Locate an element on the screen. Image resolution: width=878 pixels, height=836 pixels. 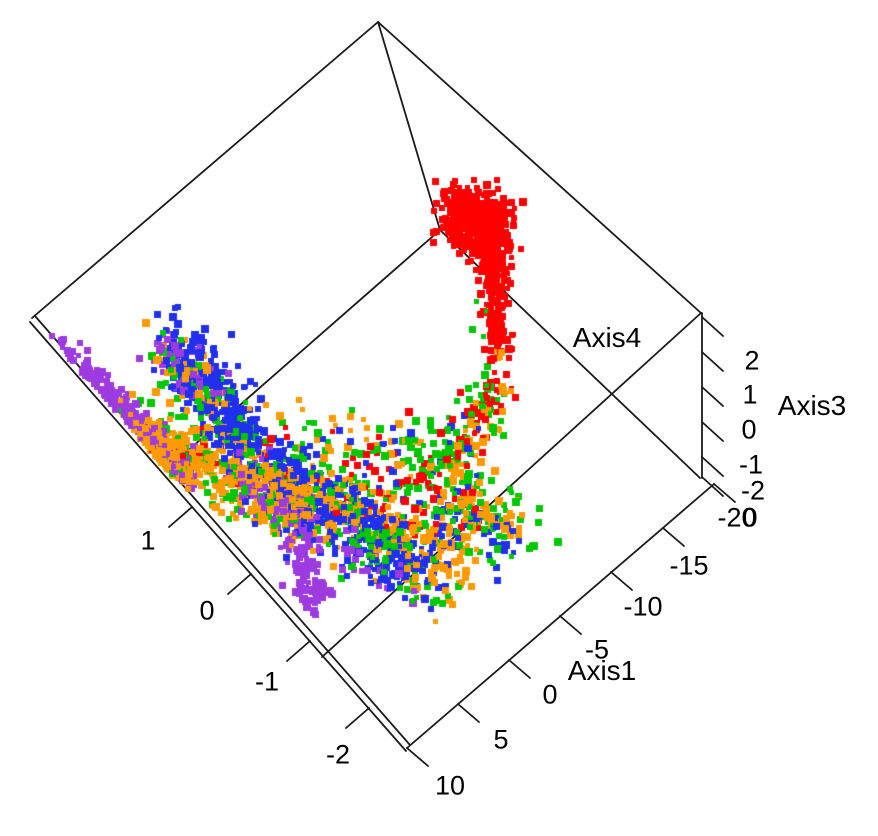
tick-label: -20 is located at coordinates (737, 517).